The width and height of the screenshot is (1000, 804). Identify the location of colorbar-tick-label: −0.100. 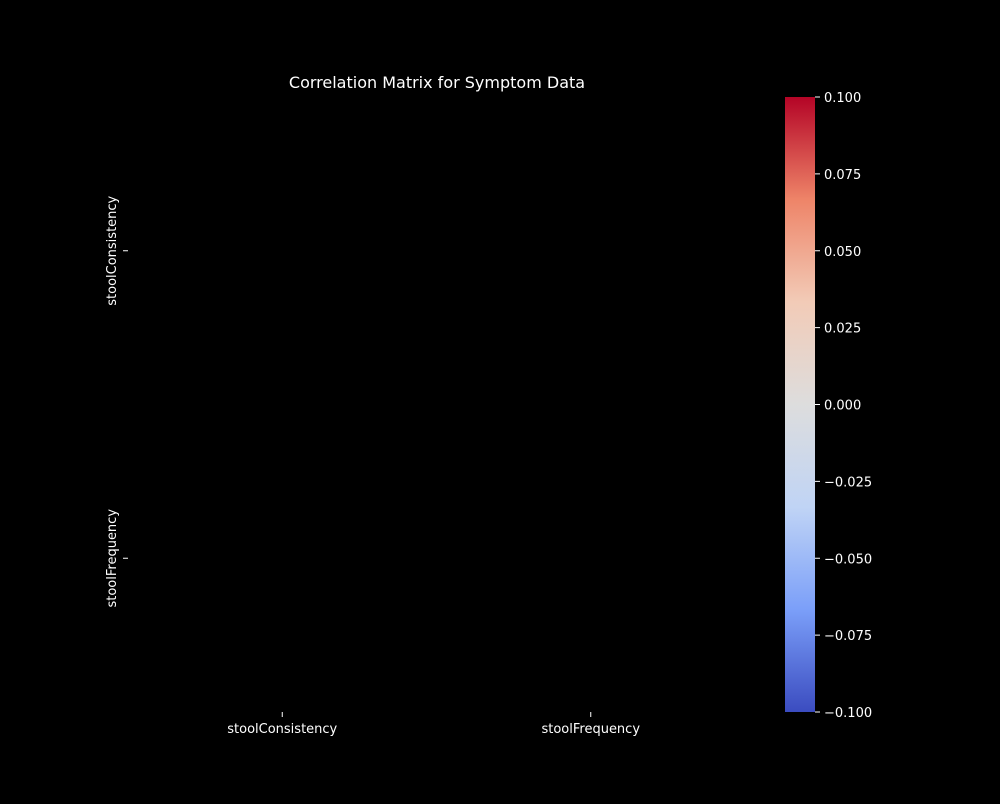
(848, 713).